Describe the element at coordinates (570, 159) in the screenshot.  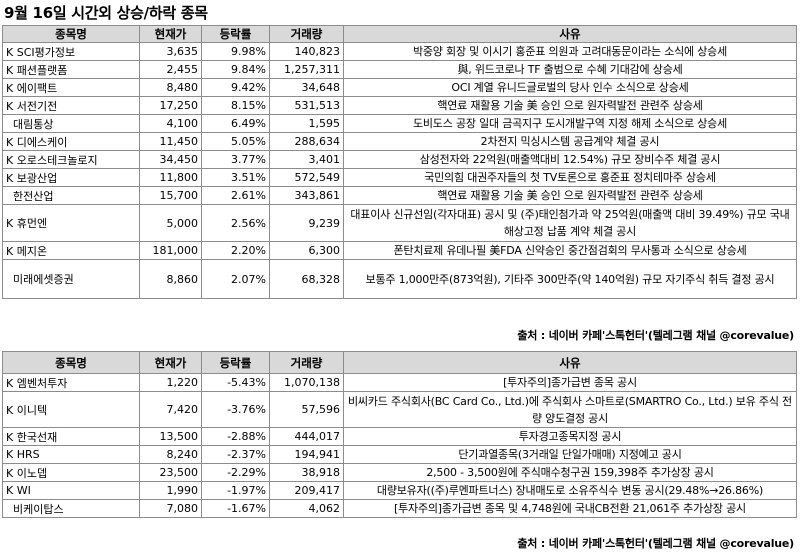
I see `reason-cell: 삼성전자와 22억원(매출액대비 12.54%) 규모 장비수주 체결 공시` at that location.